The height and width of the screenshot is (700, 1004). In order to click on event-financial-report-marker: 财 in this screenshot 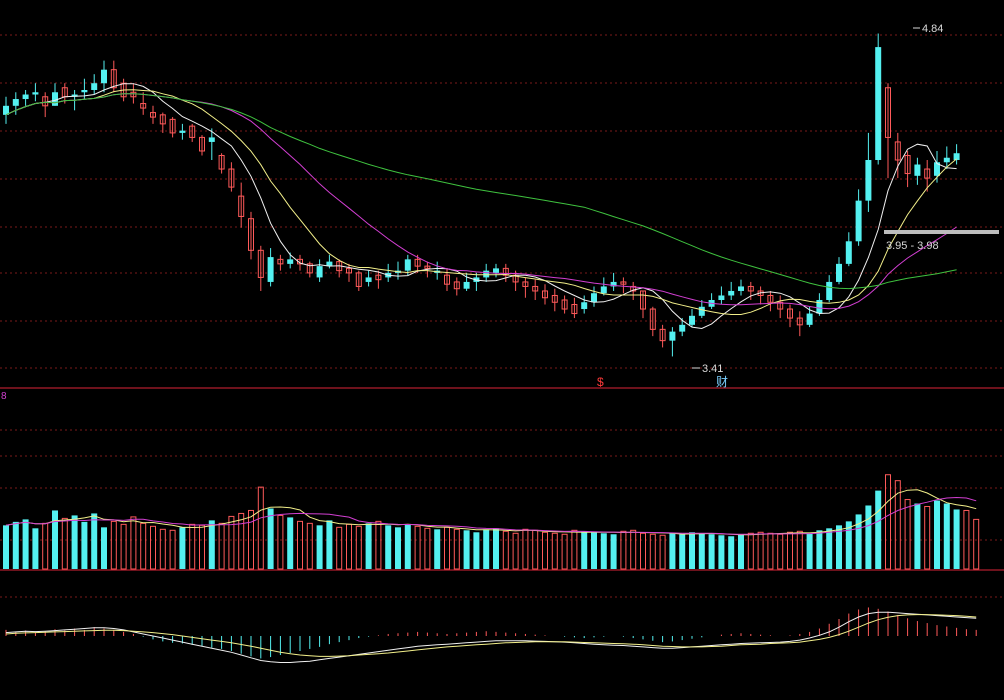, I will do `click(722, 382)`.